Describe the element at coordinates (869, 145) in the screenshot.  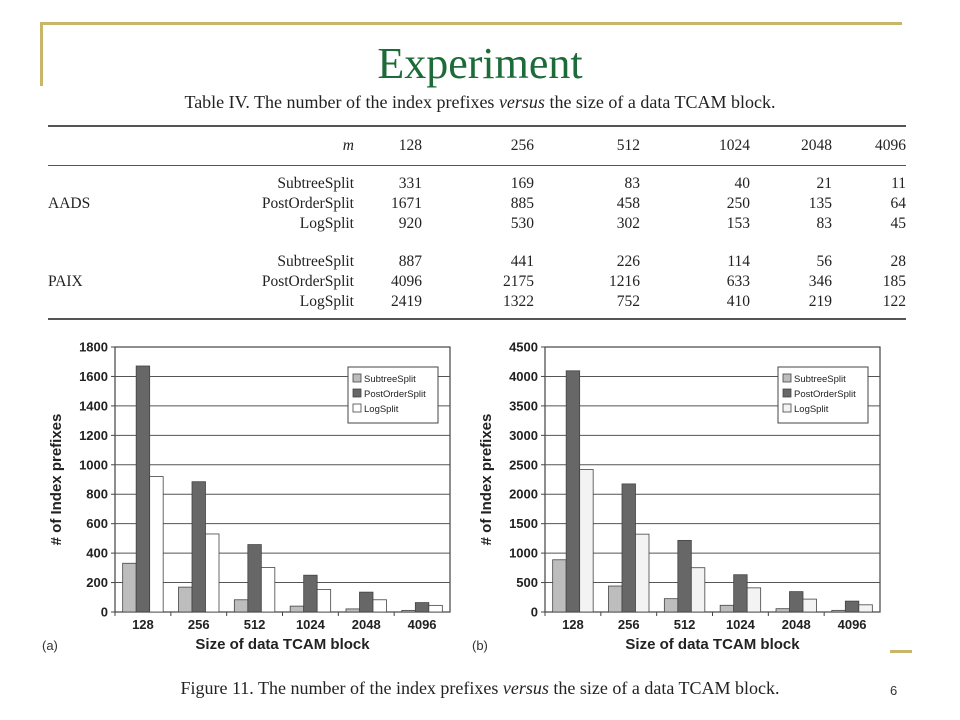
I see `table-header-col: 4096` at that location.